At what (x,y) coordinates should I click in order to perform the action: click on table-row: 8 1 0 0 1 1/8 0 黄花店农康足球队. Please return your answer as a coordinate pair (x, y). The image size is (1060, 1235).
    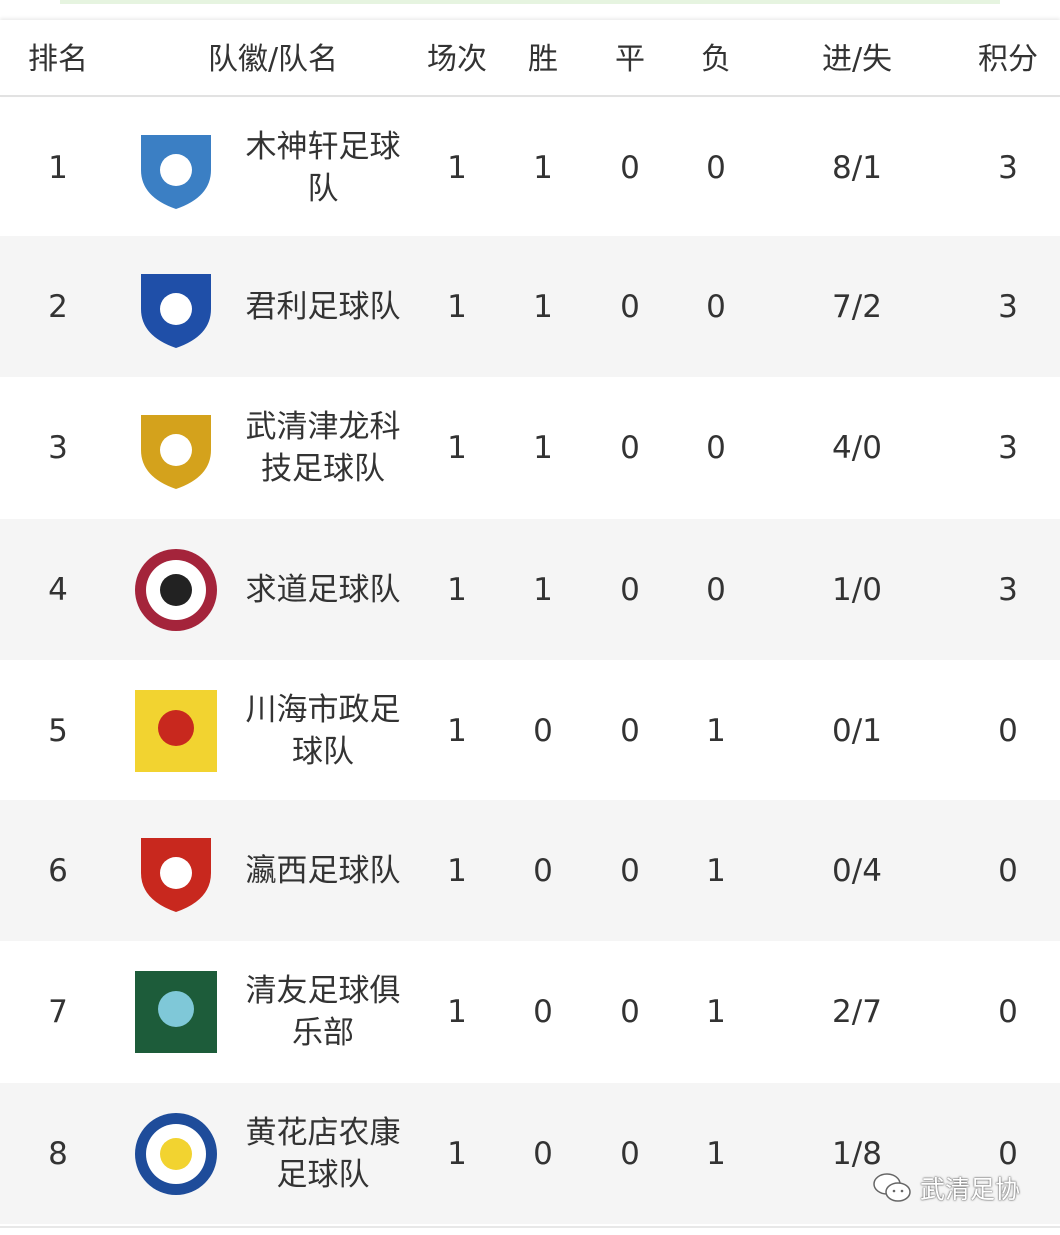
    Looking at the image, I should click on (530, 1153).